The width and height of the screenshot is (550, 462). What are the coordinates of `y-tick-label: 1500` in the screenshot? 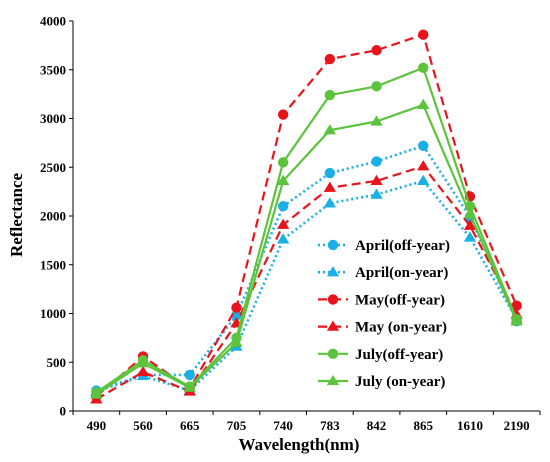 It's located at (53, 264).